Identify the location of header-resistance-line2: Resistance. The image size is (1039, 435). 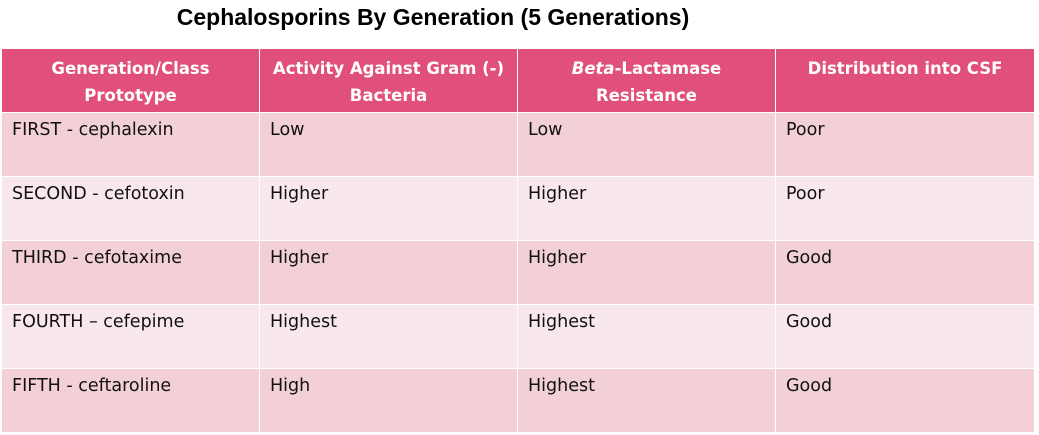
(646, 95).